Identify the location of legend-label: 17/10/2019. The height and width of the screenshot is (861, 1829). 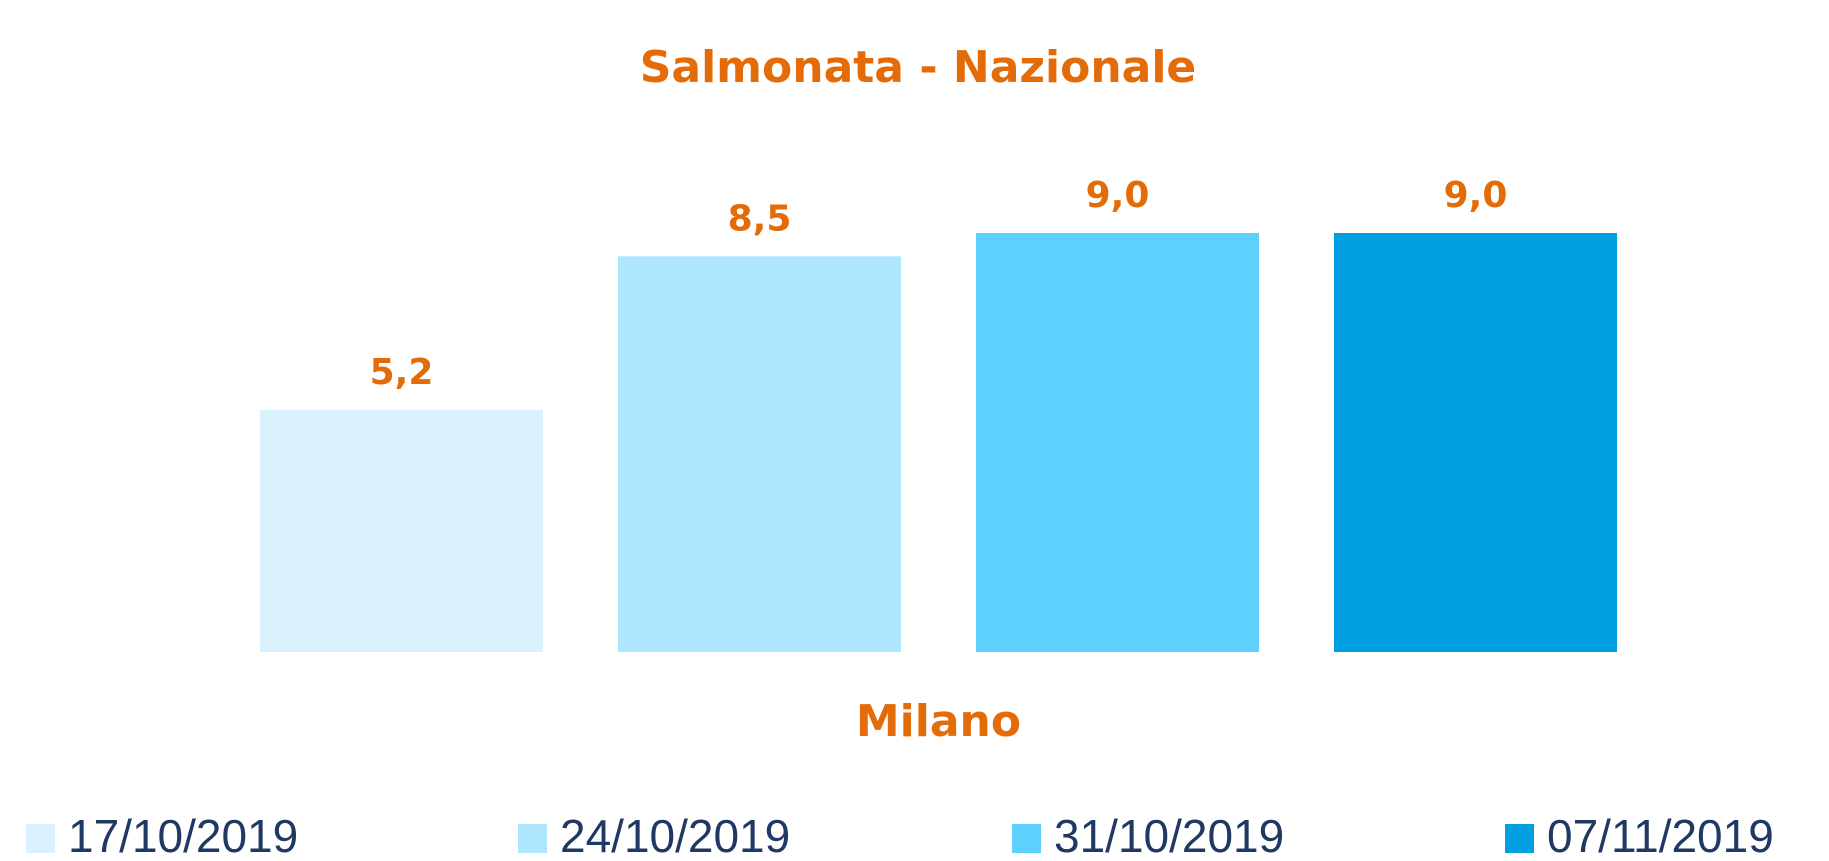
(183, 835).